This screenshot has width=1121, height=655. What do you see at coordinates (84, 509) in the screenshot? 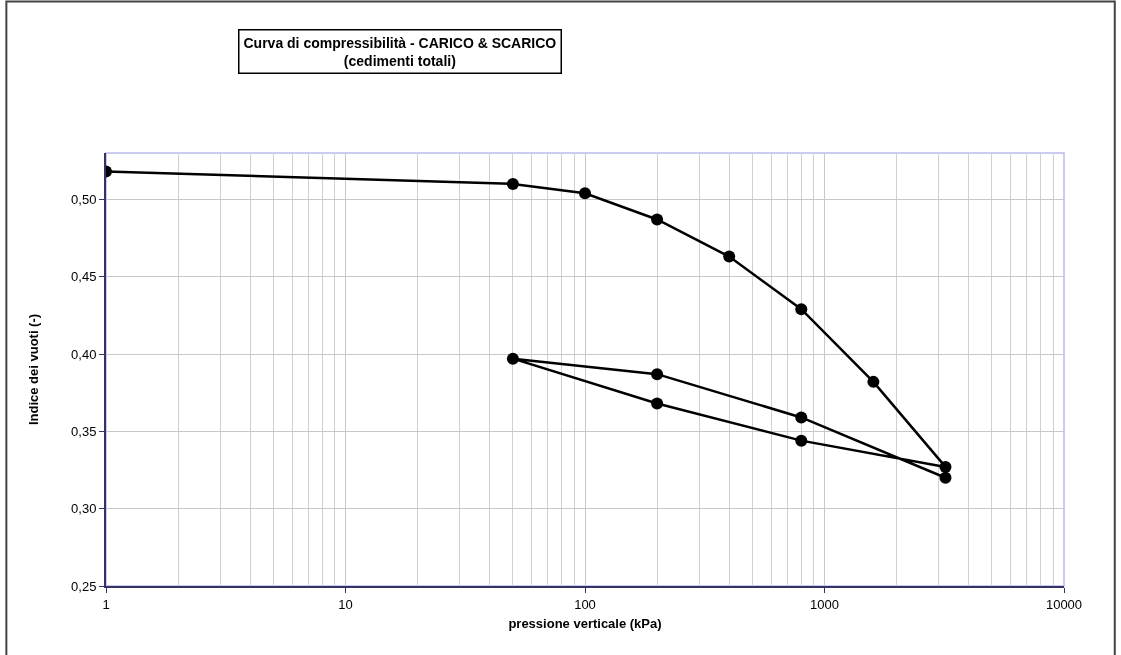
I see `y-tick-label: 0,30` at bounding box center [84, 509].